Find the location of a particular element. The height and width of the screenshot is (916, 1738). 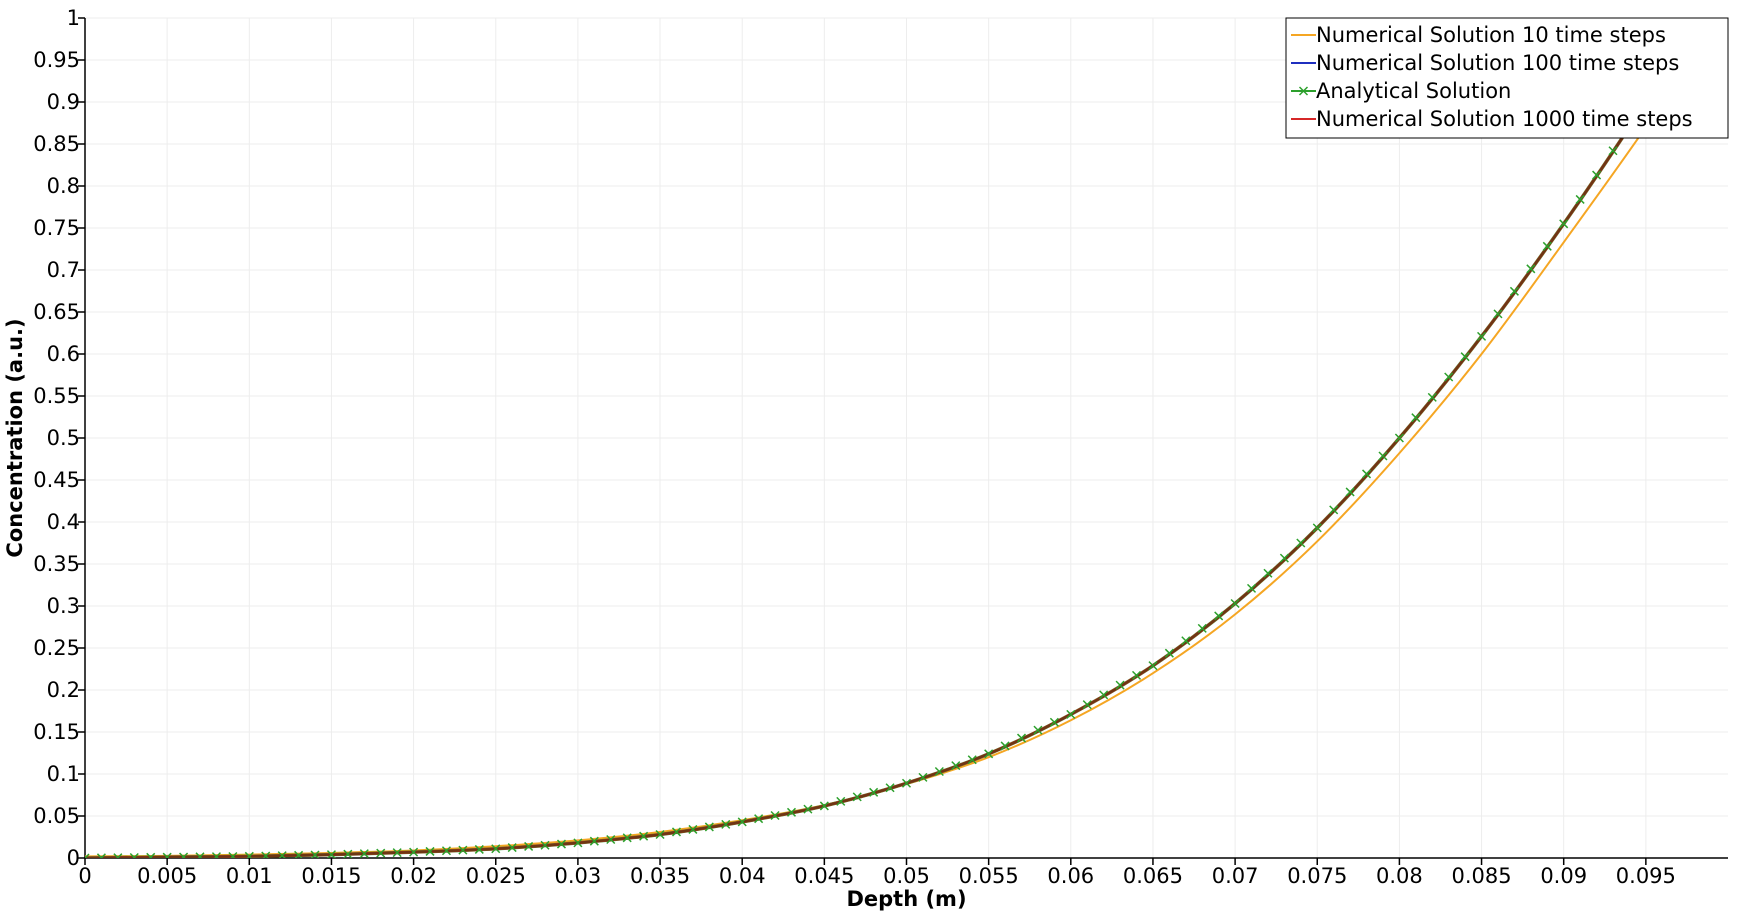

y-tick-label: 0.6 is located at coordinates (63, 354).